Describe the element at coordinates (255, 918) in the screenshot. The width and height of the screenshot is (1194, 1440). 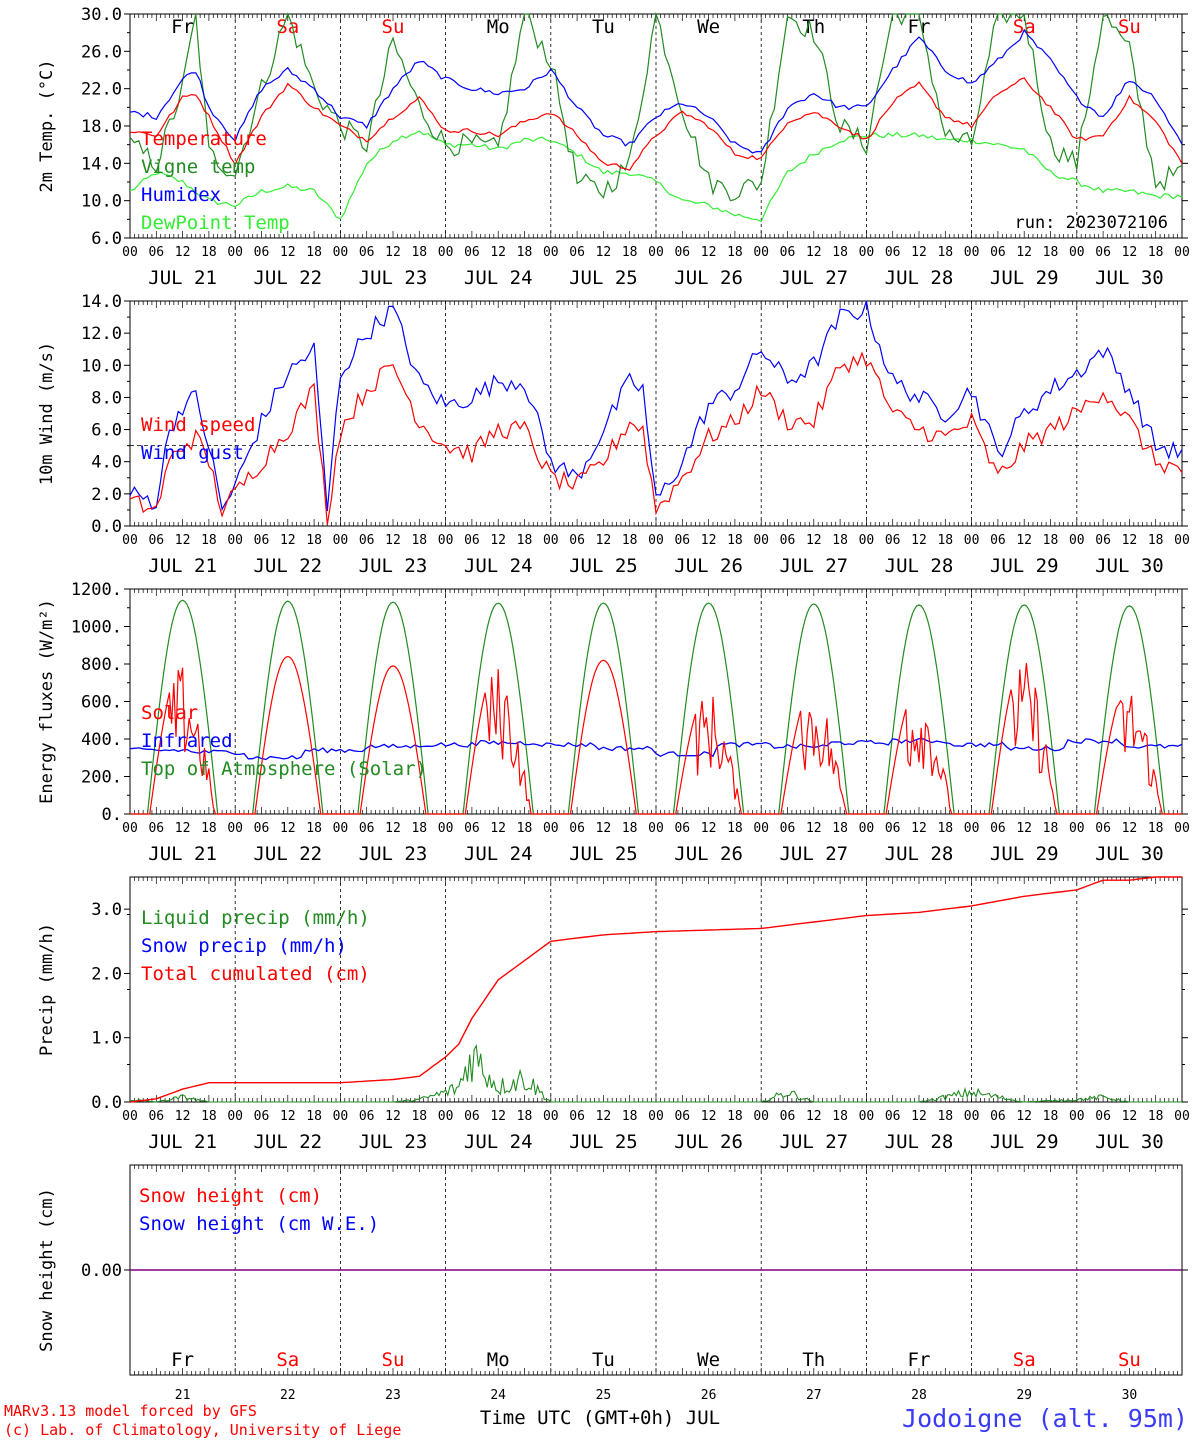
I see `legend-entry: Liquid precip (mm/h)` at that location.